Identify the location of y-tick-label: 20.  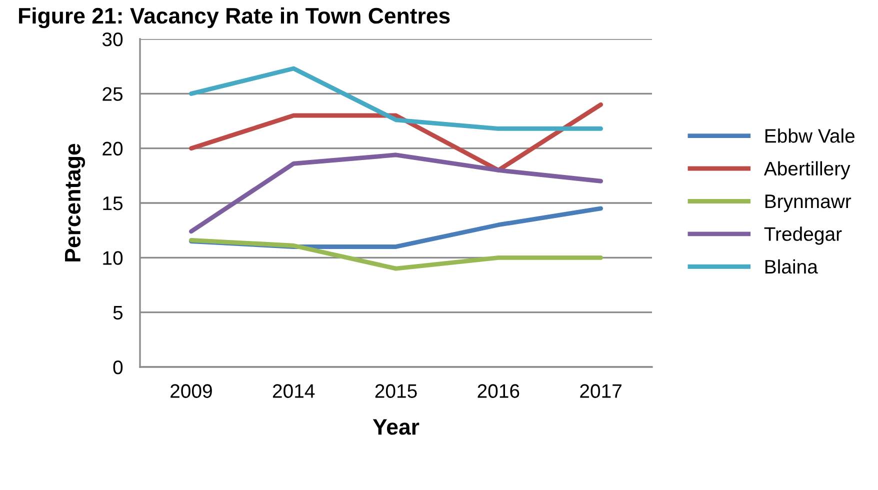
(112, 149).